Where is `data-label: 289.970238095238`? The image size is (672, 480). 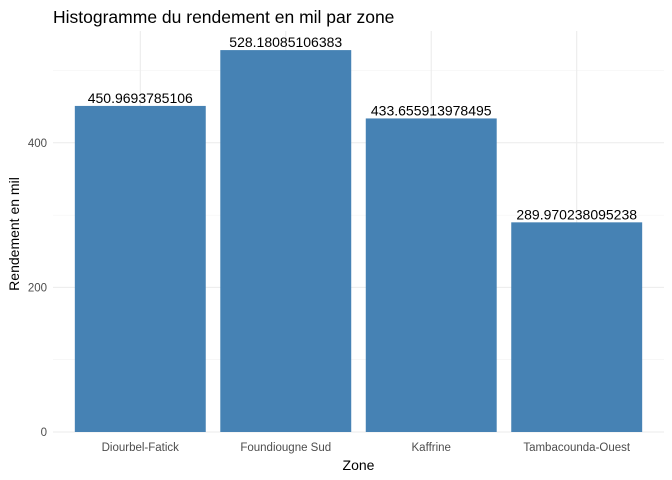
data-label: 289.970238095238 is located at coordinates (576, 214).